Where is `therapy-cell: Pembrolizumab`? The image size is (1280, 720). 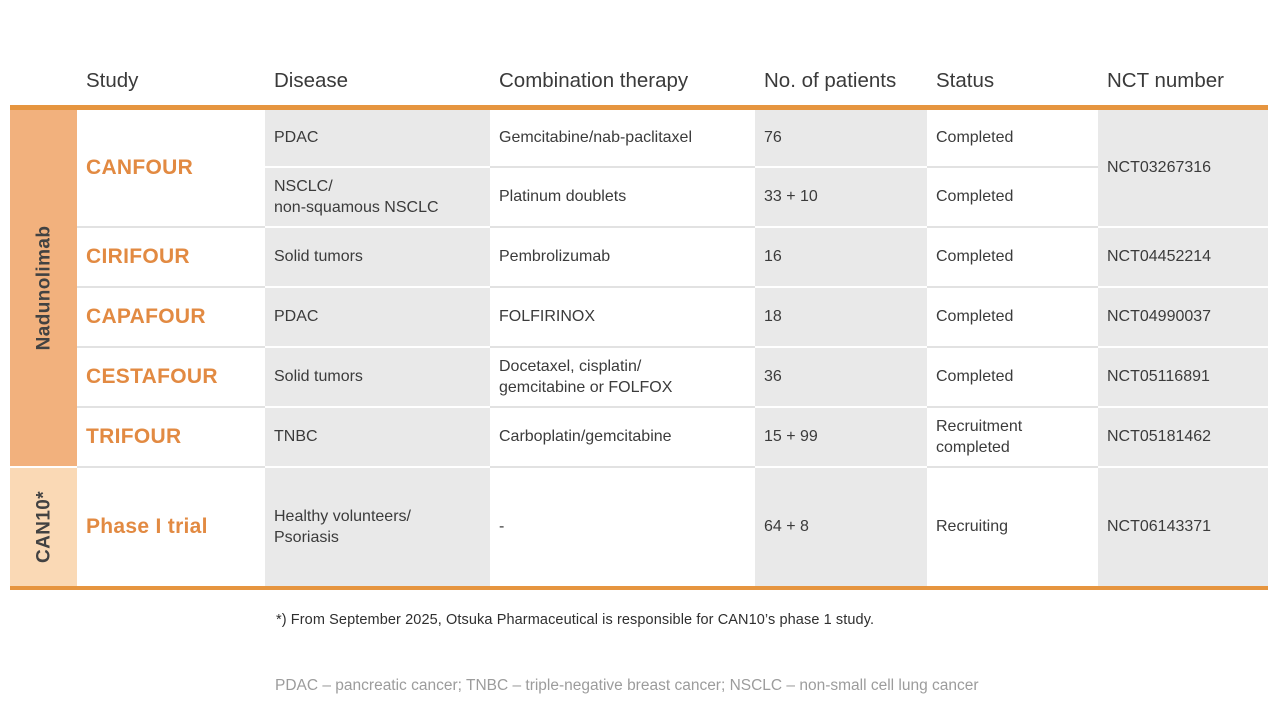
therapy-cell: Pembrolizumab is located at coordinates (622, 256).